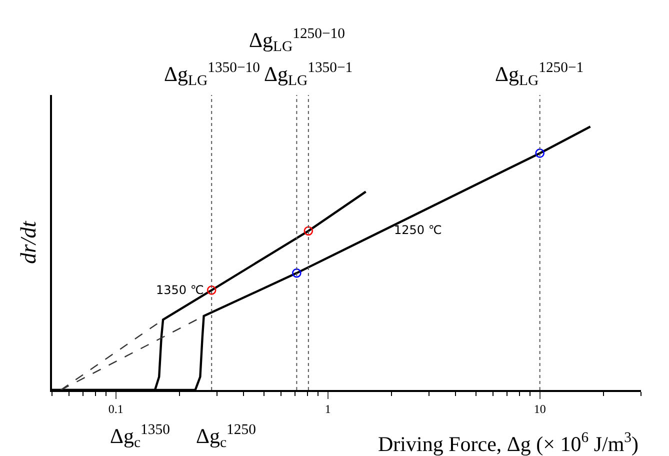 Image resolution: width=669 pixels, height=456 pixels. I want to click on x-axis-title: Driving Force, Δg (× 10$^{6}$ J/m$^{3}$), so click(508, 443).